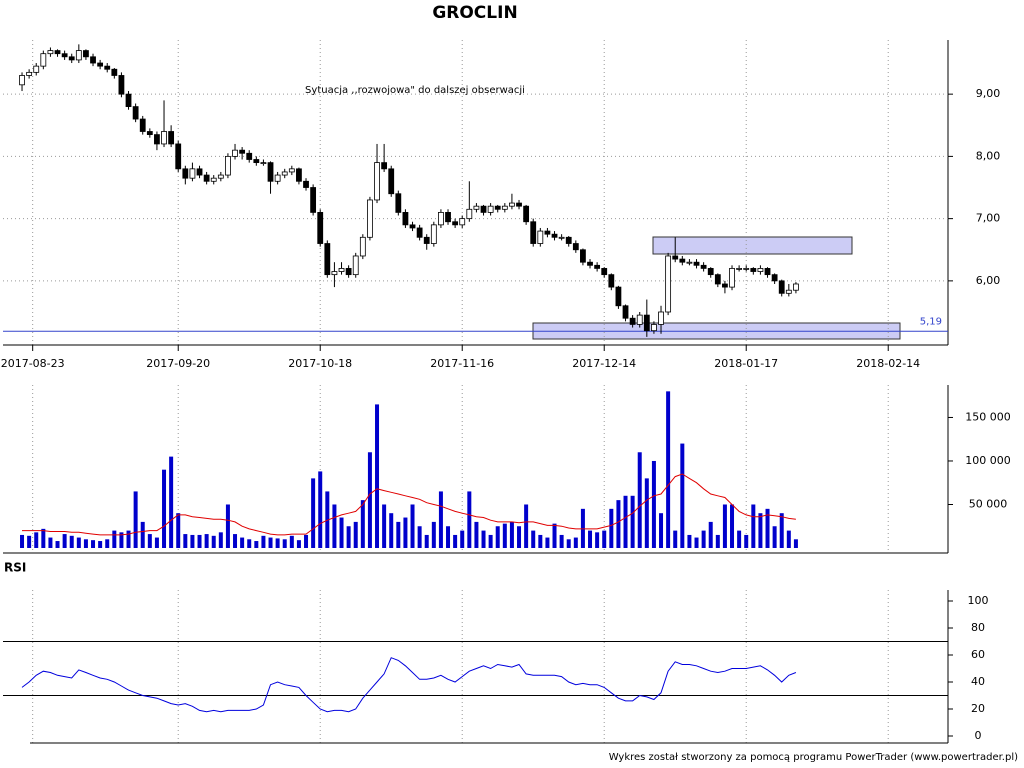  What do you see at coordinates (604, 363) in the screenshot?
I see `x-tick-label: 2017-12-14` at bounding box center [604, 363].